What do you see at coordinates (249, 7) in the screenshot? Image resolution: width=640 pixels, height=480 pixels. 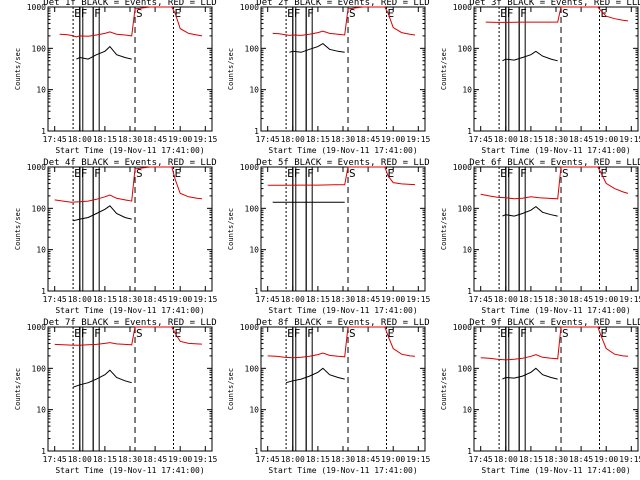 I see `y-tick-label: 1000` at bounding box center [249, 7].